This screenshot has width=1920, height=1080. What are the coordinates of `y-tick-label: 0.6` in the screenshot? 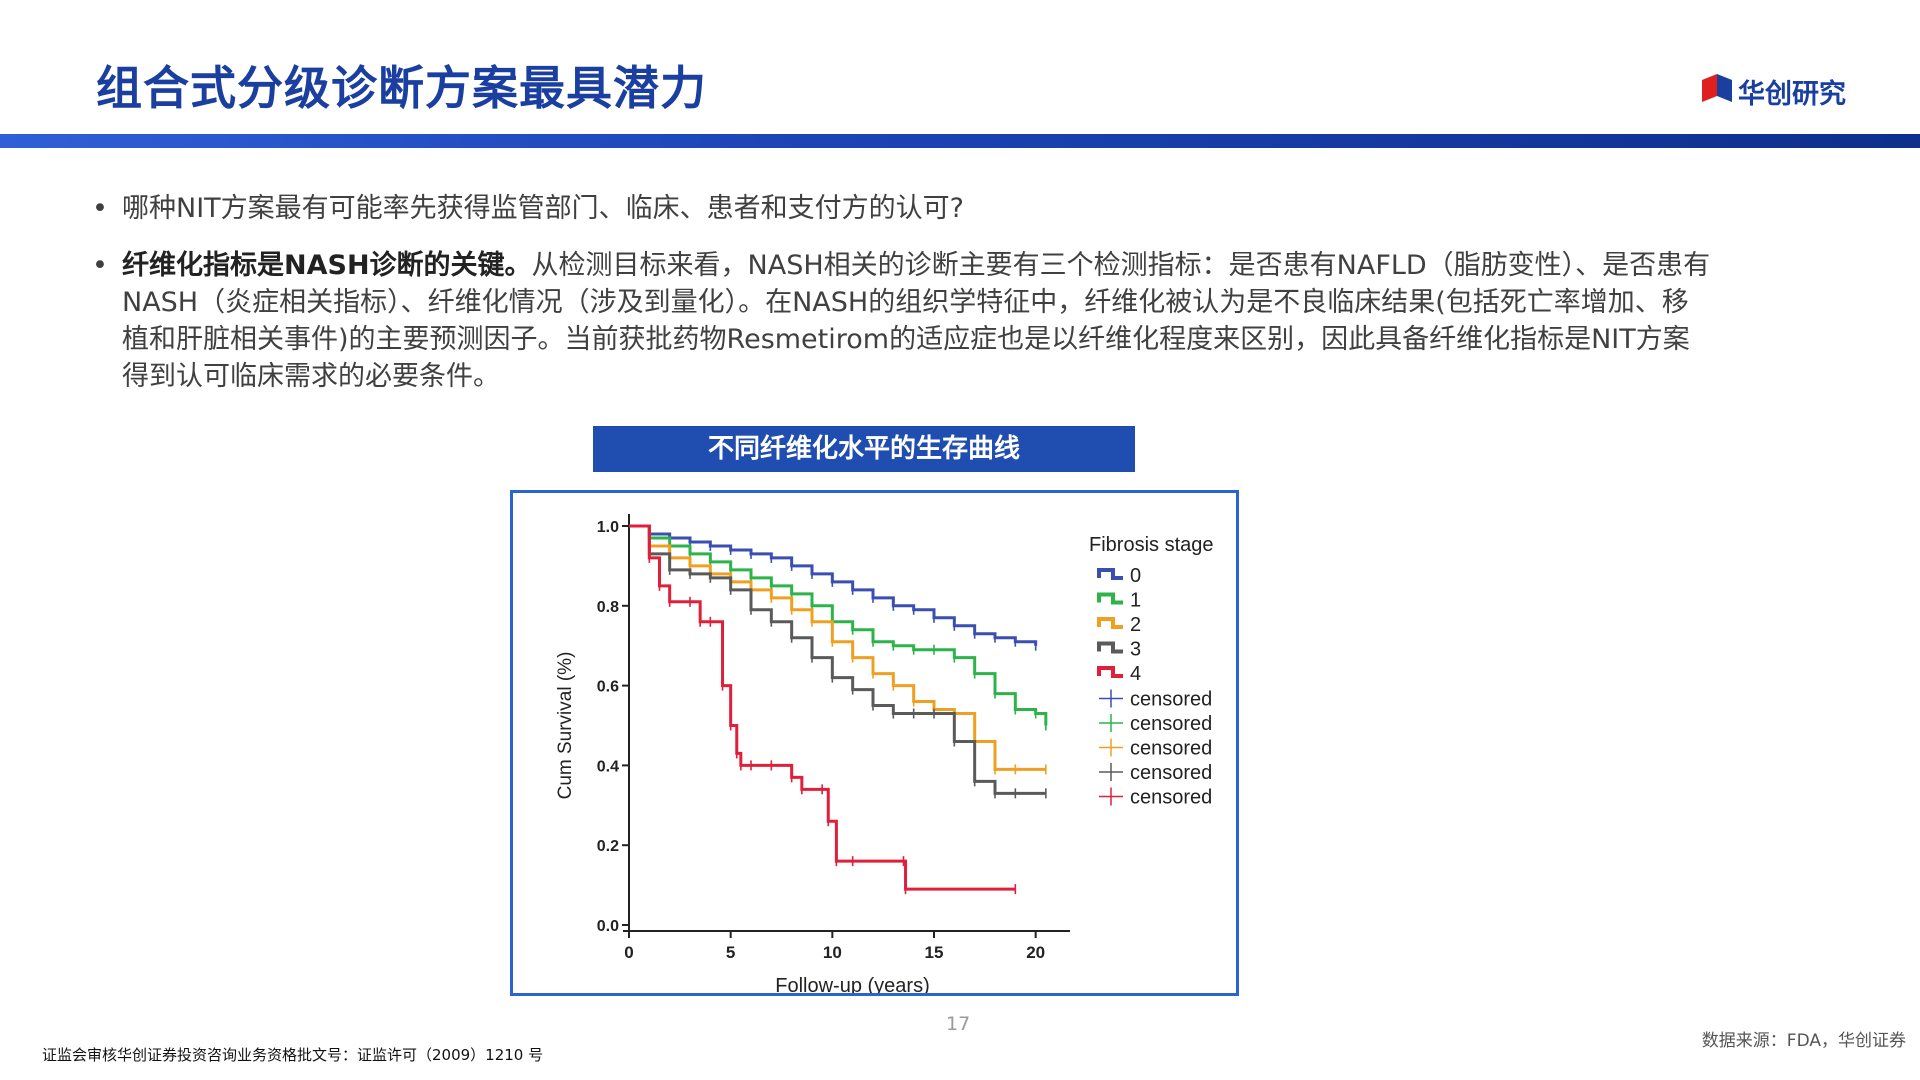 It's located at (608, 687).